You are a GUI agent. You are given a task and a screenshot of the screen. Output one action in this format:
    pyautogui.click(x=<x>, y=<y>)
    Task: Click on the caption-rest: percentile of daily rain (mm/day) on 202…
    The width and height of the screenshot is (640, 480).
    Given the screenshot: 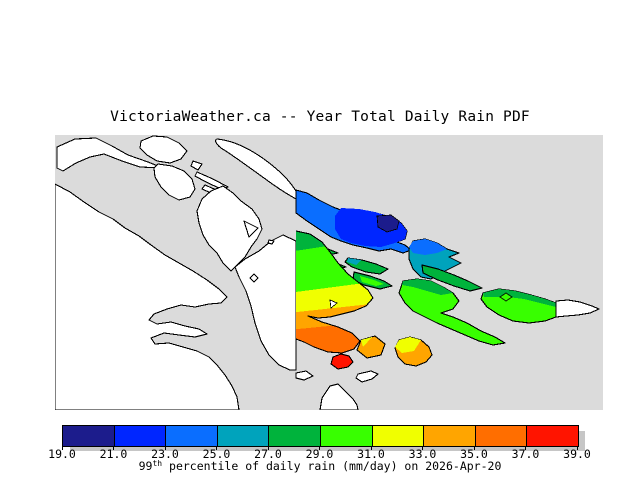 What is the action you would take?
    pyautogui.click(x=332, y=466)
    